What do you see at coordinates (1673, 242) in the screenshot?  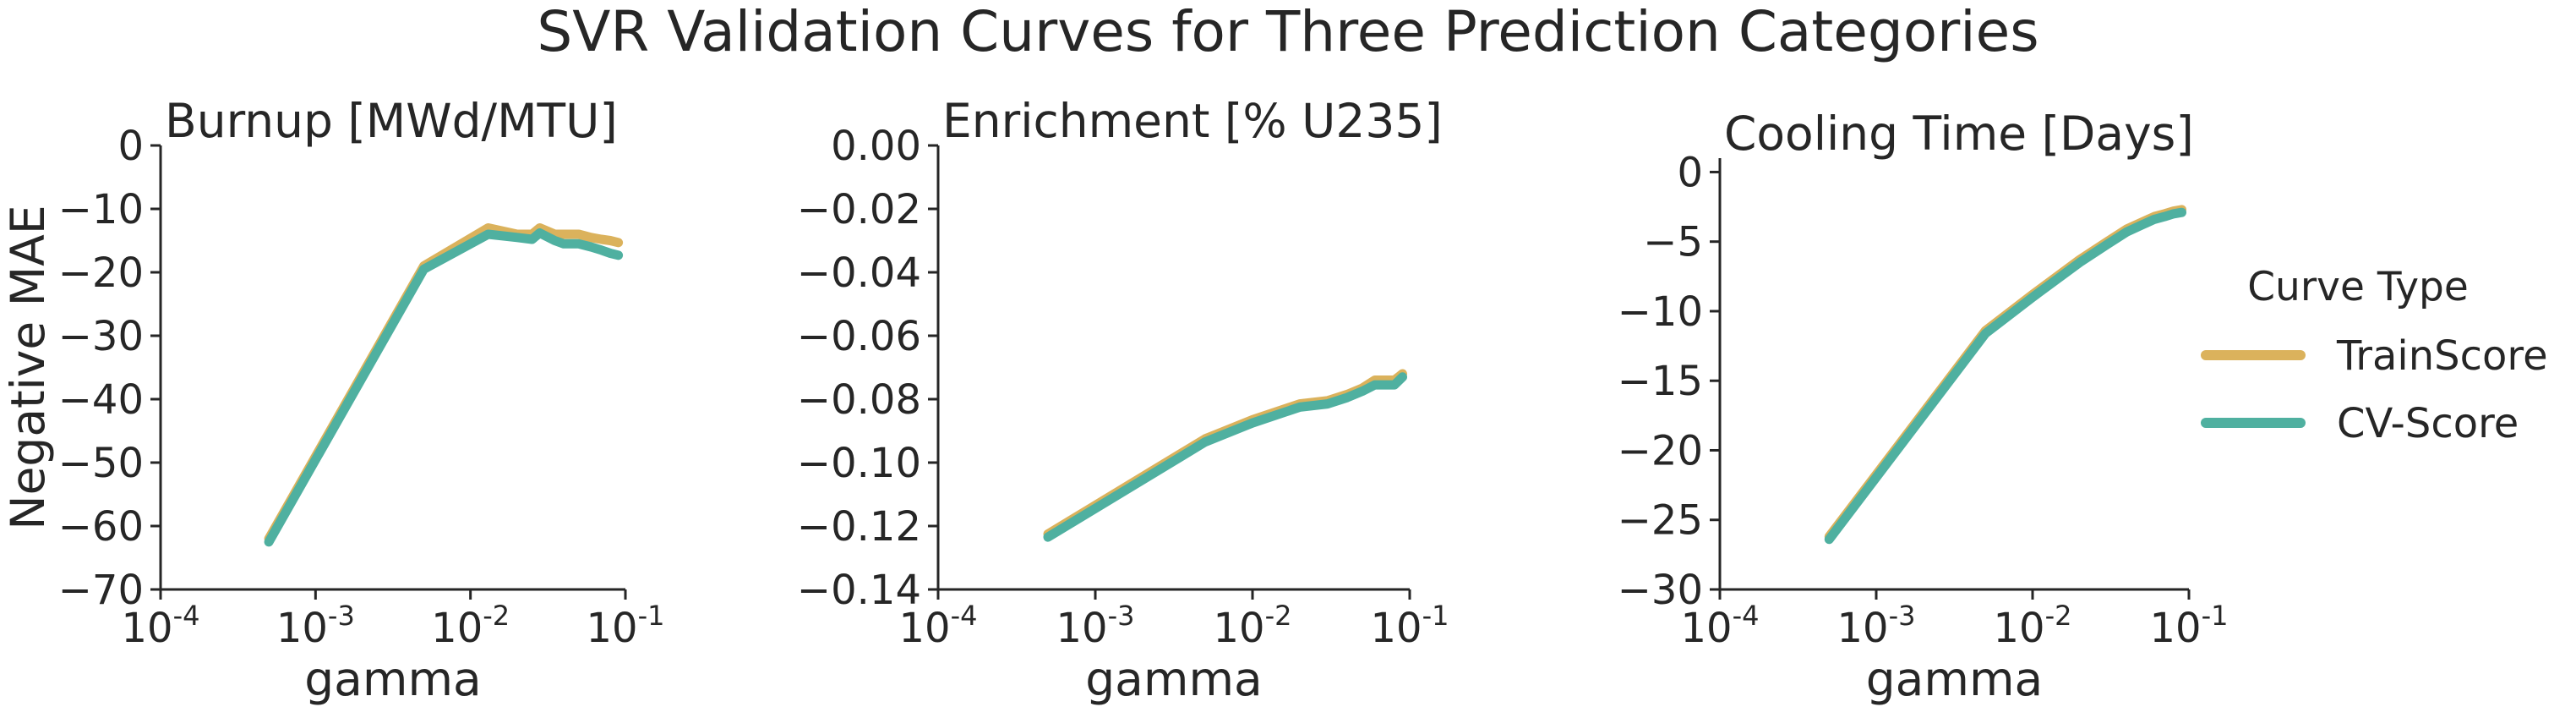 I see `y-tick-label: −5` at bounding box center [1673, 242].